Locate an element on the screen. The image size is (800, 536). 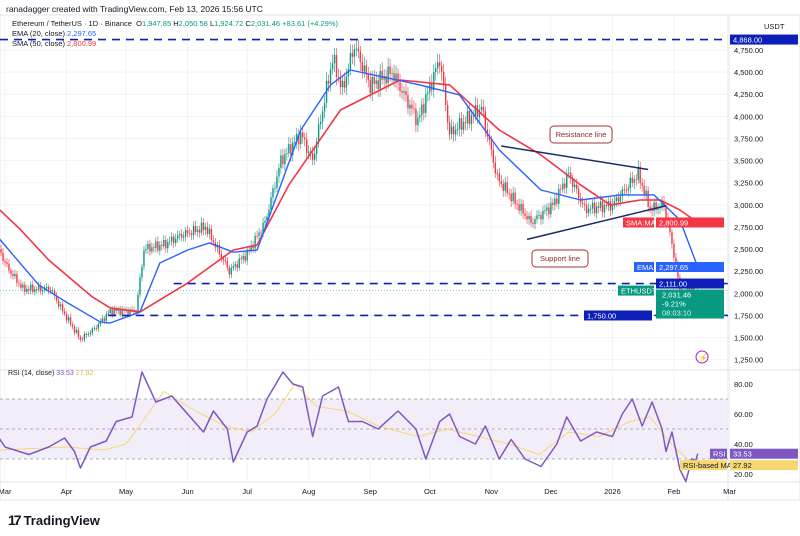
ema-value-badge-bg is located at coordinates (690, 267).